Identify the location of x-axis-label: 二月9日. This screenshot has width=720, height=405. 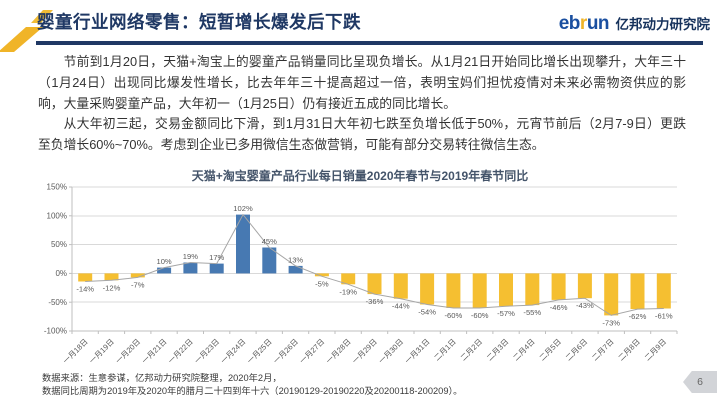
(655, 349).